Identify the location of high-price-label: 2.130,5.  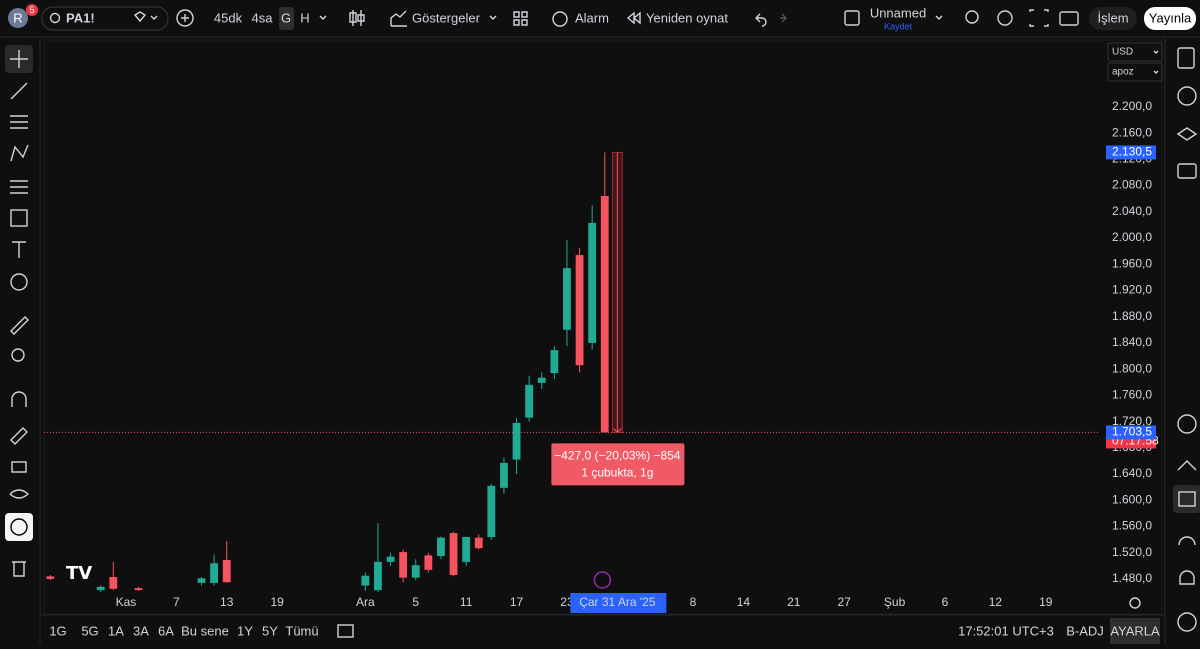
(1132, 152).